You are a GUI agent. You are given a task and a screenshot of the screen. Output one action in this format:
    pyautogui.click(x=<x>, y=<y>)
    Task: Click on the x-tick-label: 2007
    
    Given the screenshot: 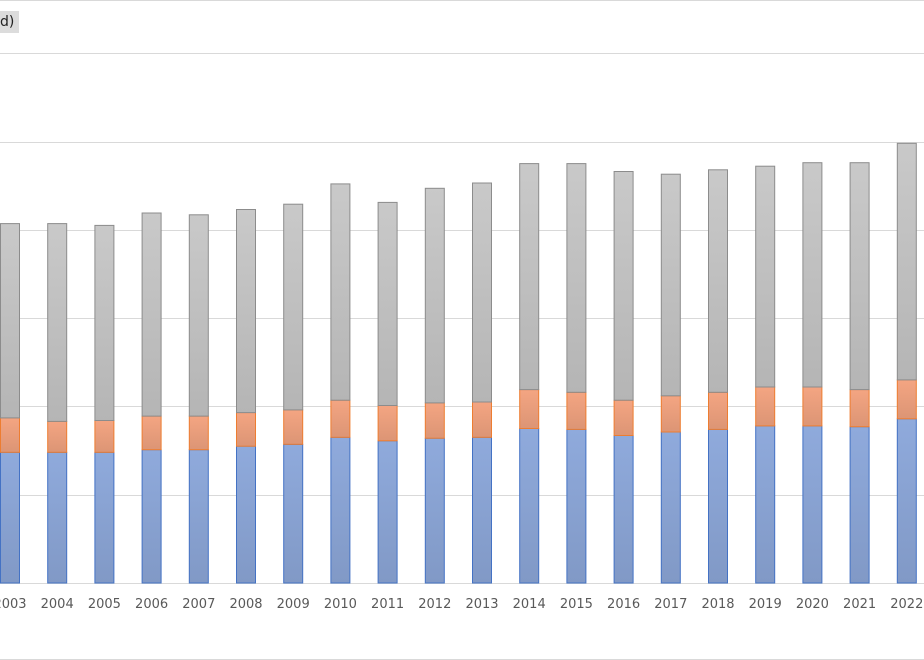 What is the action you would take?
    pyautogui.click(x=198, y=604)
    